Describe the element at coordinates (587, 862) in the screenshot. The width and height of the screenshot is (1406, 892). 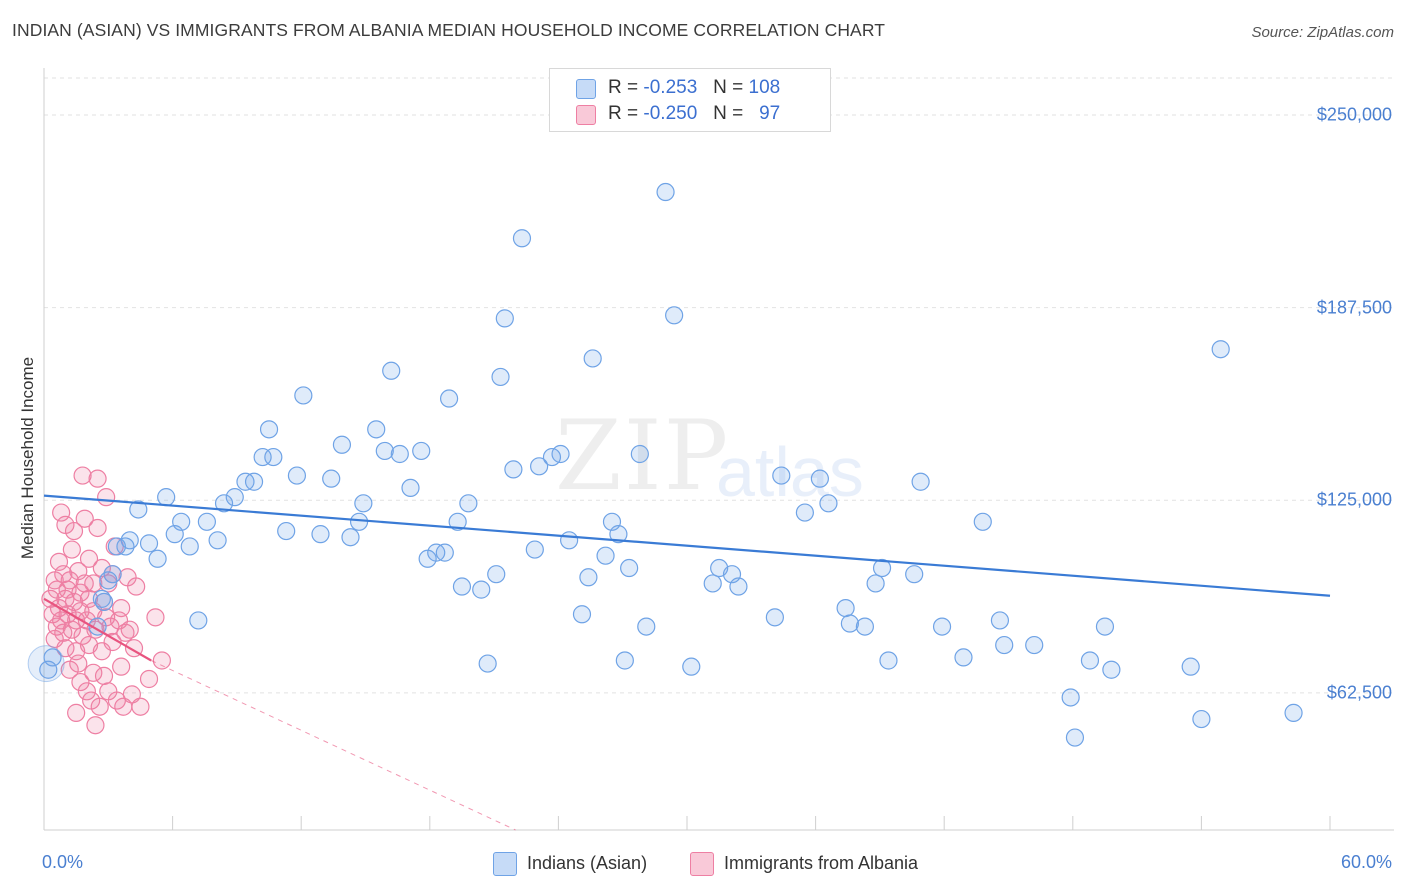
I see `bottom-legend-label-indian: Indians (Asian)` at that location.